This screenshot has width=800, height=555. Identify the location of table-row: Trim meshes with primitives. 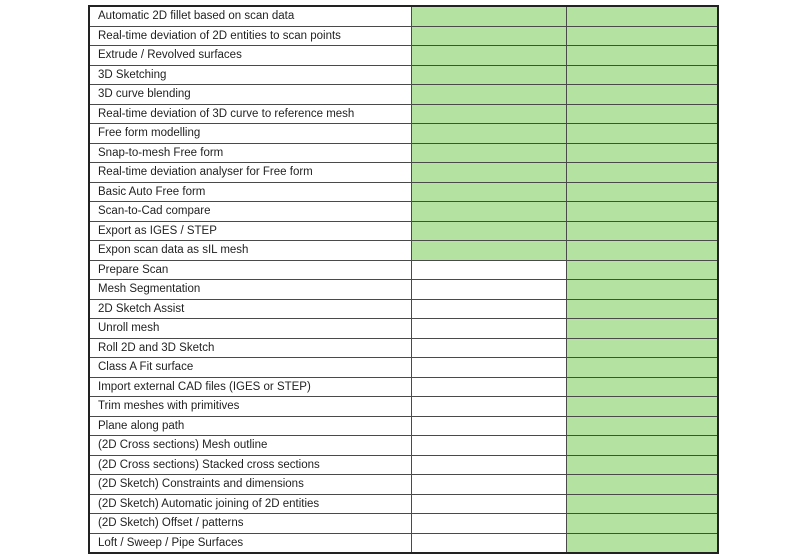
(403, 406).